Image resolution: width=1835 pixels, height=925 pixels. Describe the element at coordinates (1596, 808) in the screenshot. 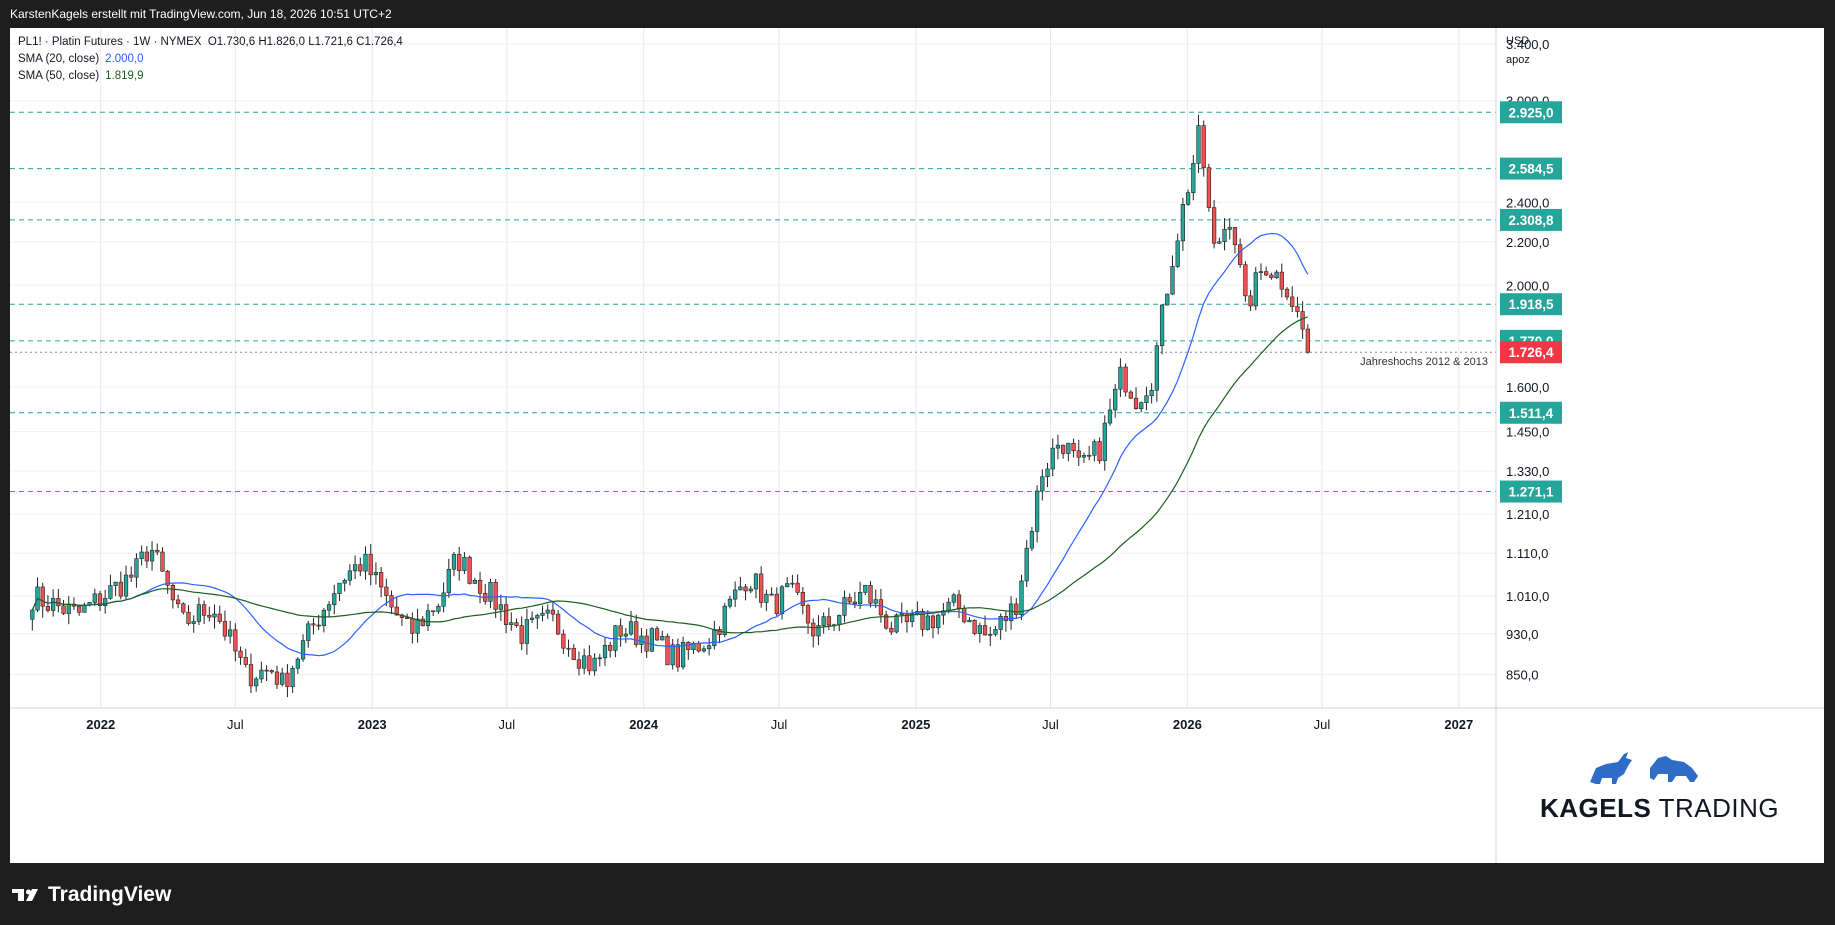

I see `brand-part1: KAGELS` at that location.